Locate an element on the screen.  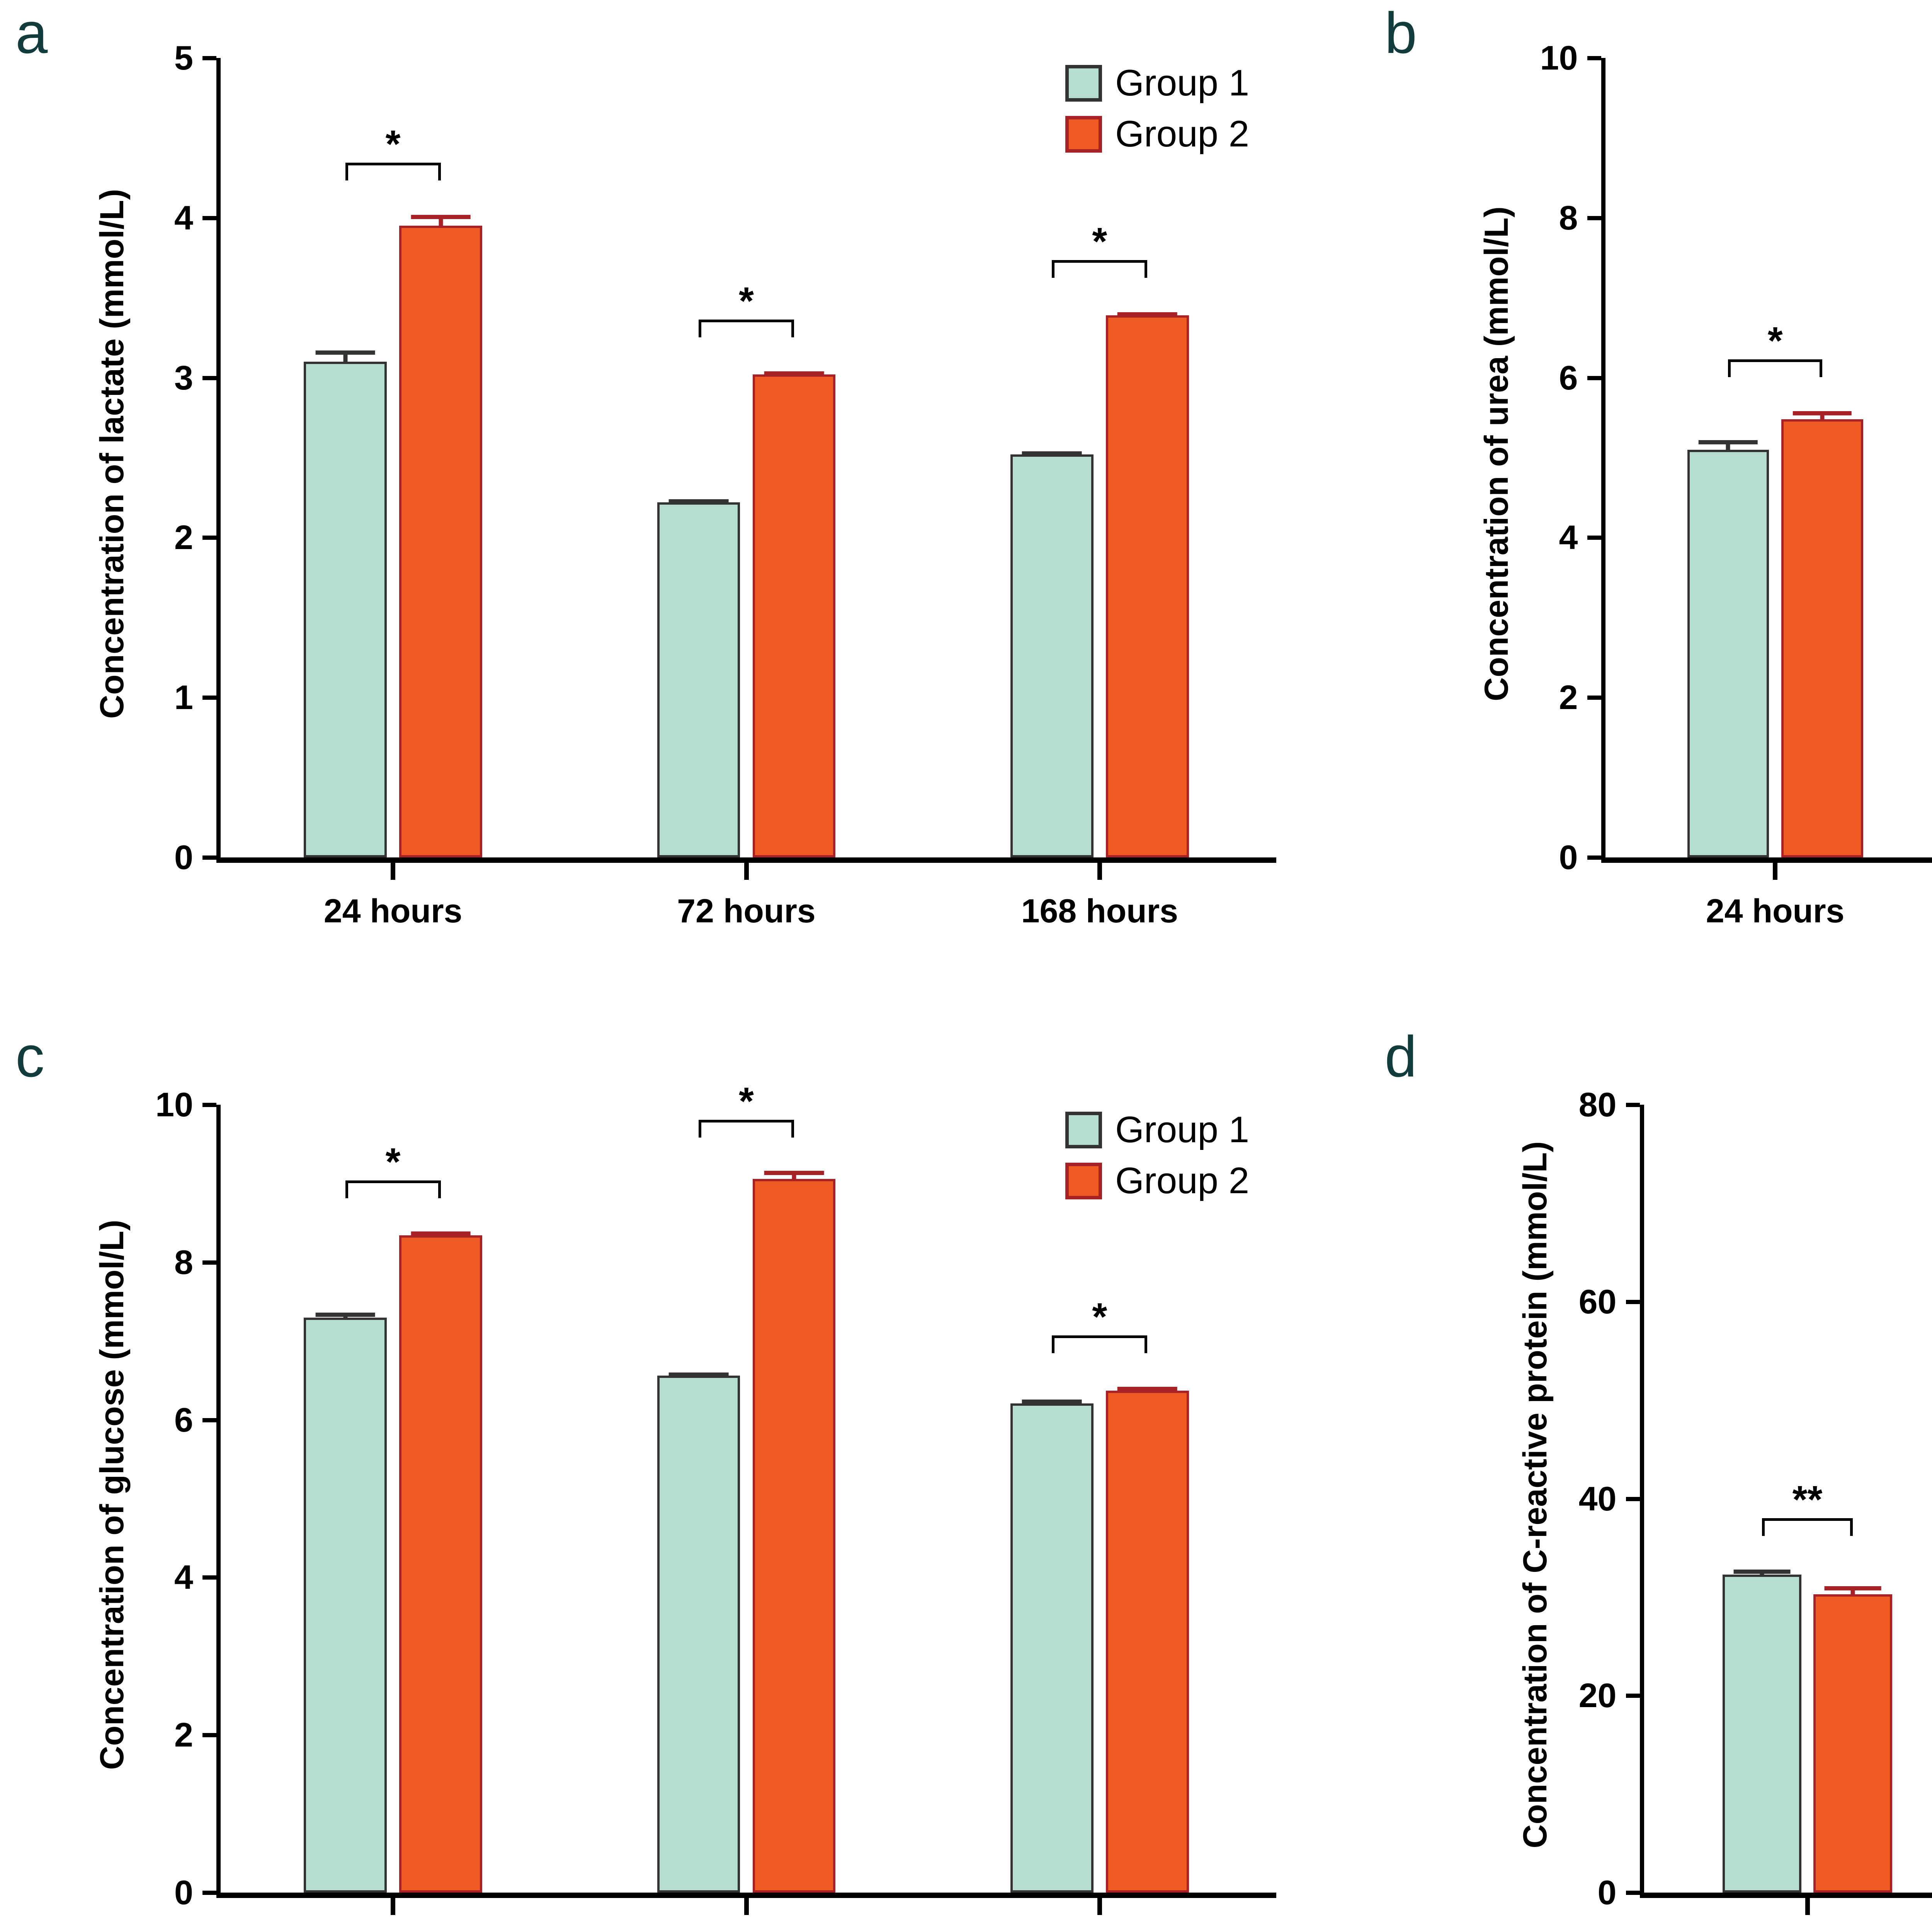
y-tick-label: 20 is located at coordinates (1598, 1696).